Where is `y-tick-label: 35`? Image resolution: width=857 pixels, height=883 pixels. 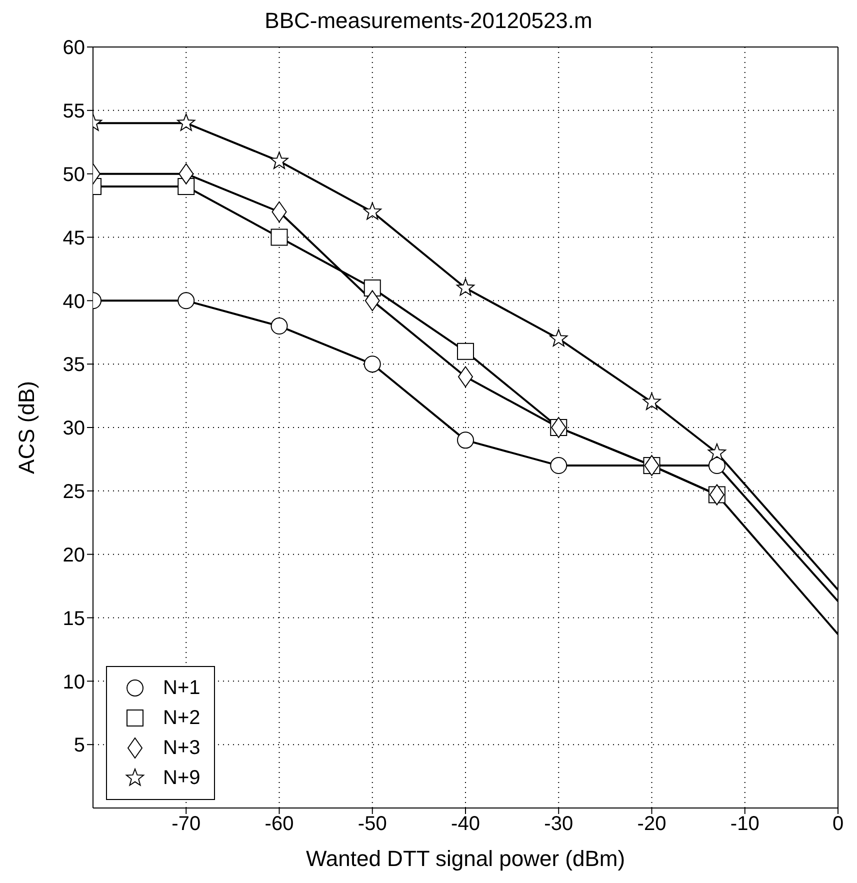
y-tick-label: 35 is located at coordinates (73, 365).